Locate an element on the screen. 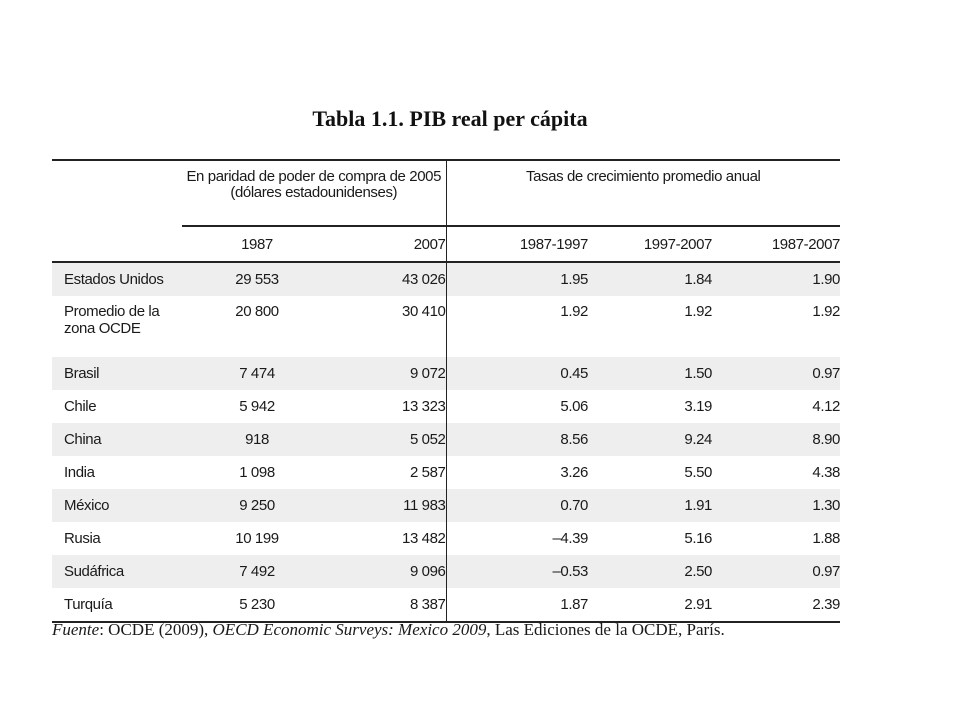 The image size is (960, 720). growth-1987-1997: 0.70 is located at coordinates (517, 505).